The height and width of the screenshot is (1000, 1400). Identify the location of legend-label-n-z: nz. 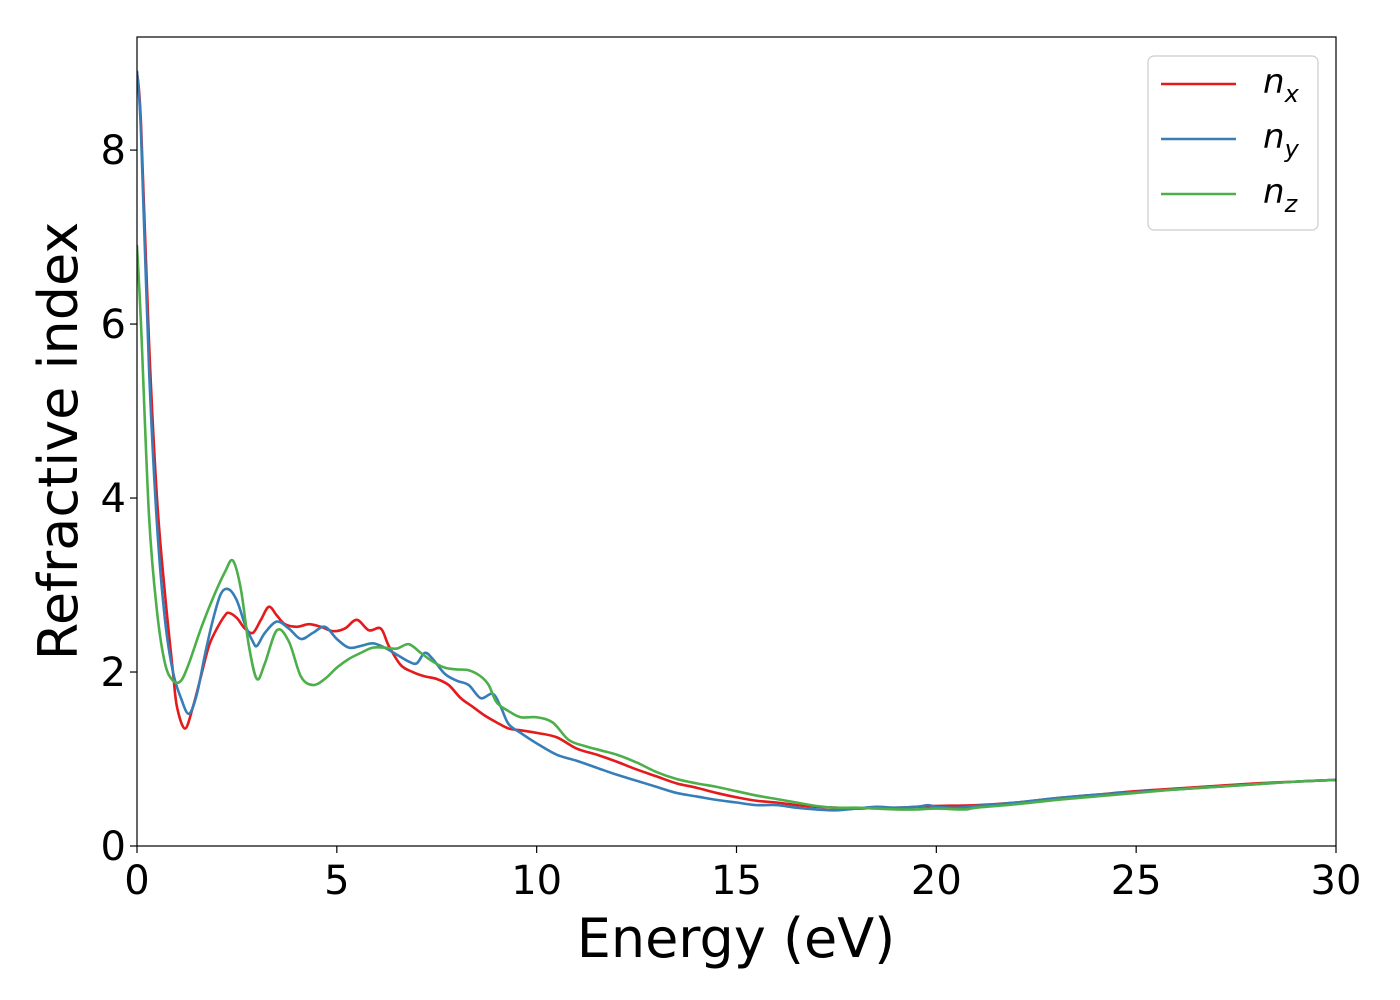
(1281, 195).